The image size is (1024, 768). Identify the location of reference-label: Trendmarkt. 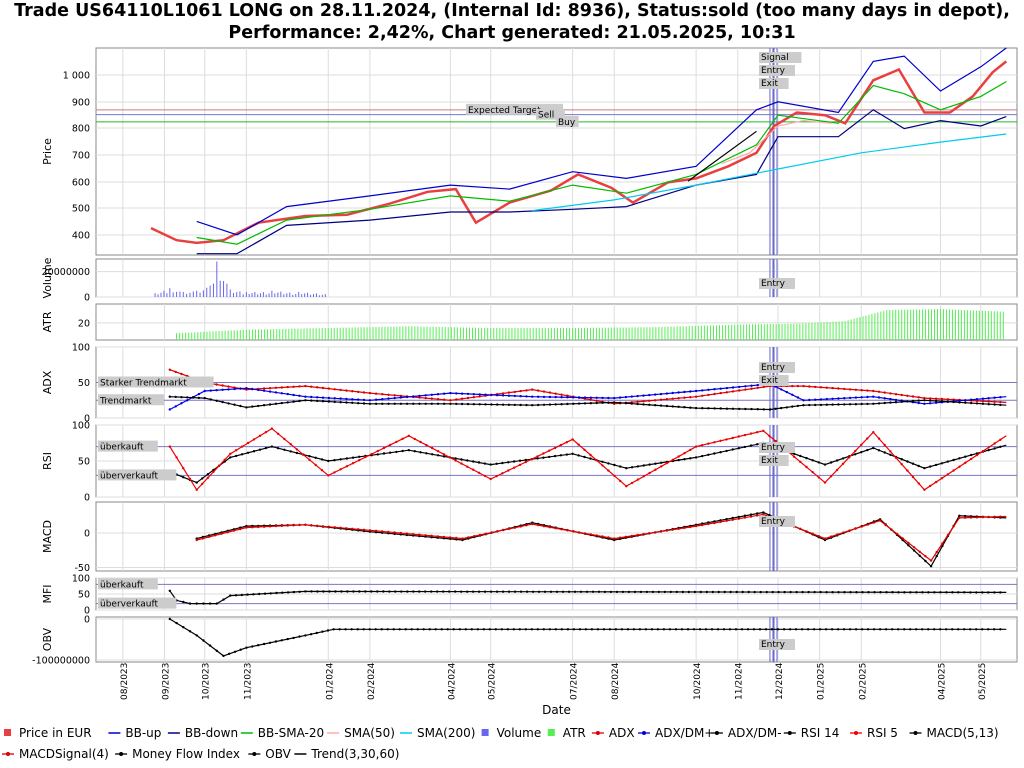
(125, 401).